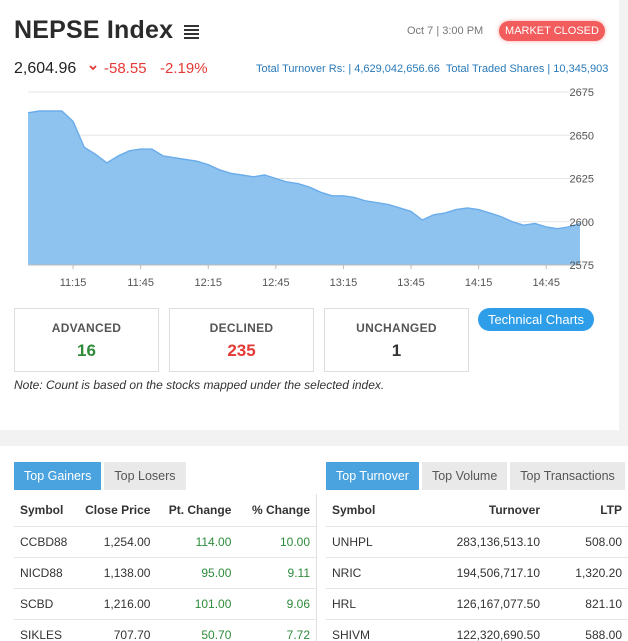  I want to click on advanced-label: ADVANCED, so click(86, 328).